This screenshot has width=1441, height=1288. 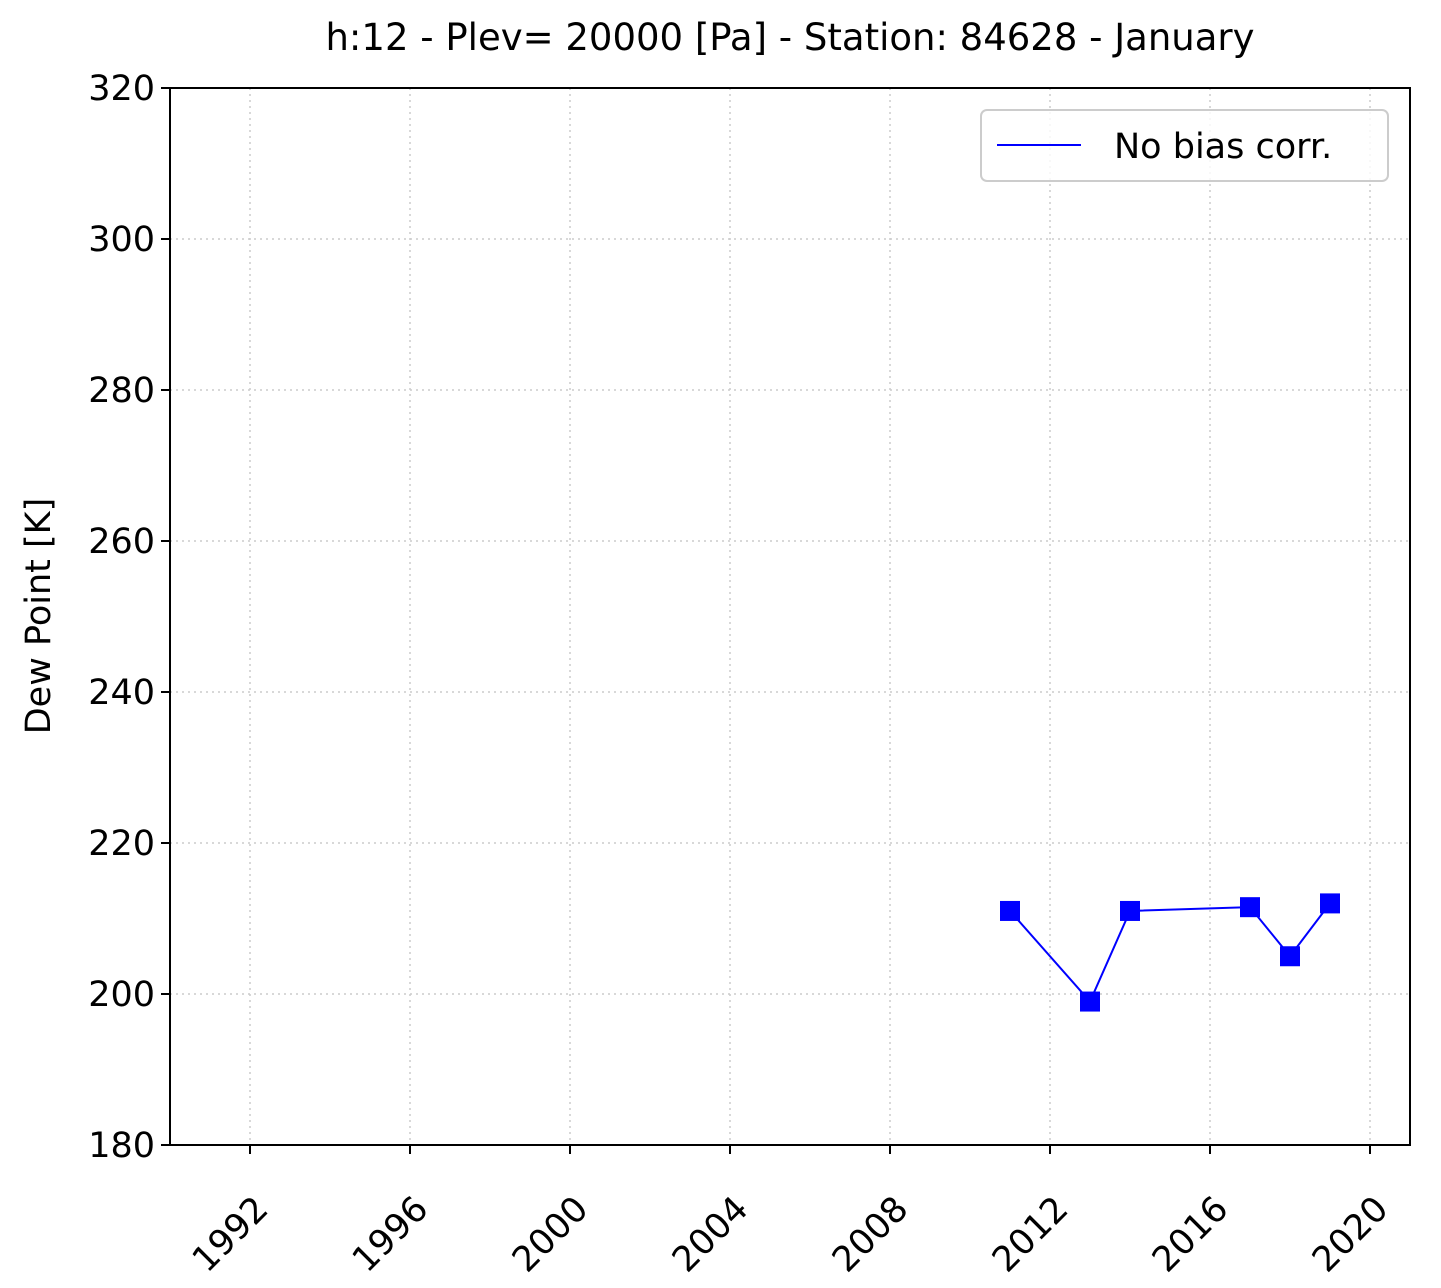 What do you see at coordinates (790, 1212) in the screenshot?
I see `x-axis-ticks: 1992 1996 2000 2004 2008 2012 2016 2020` at bounding box center [790, 1212].